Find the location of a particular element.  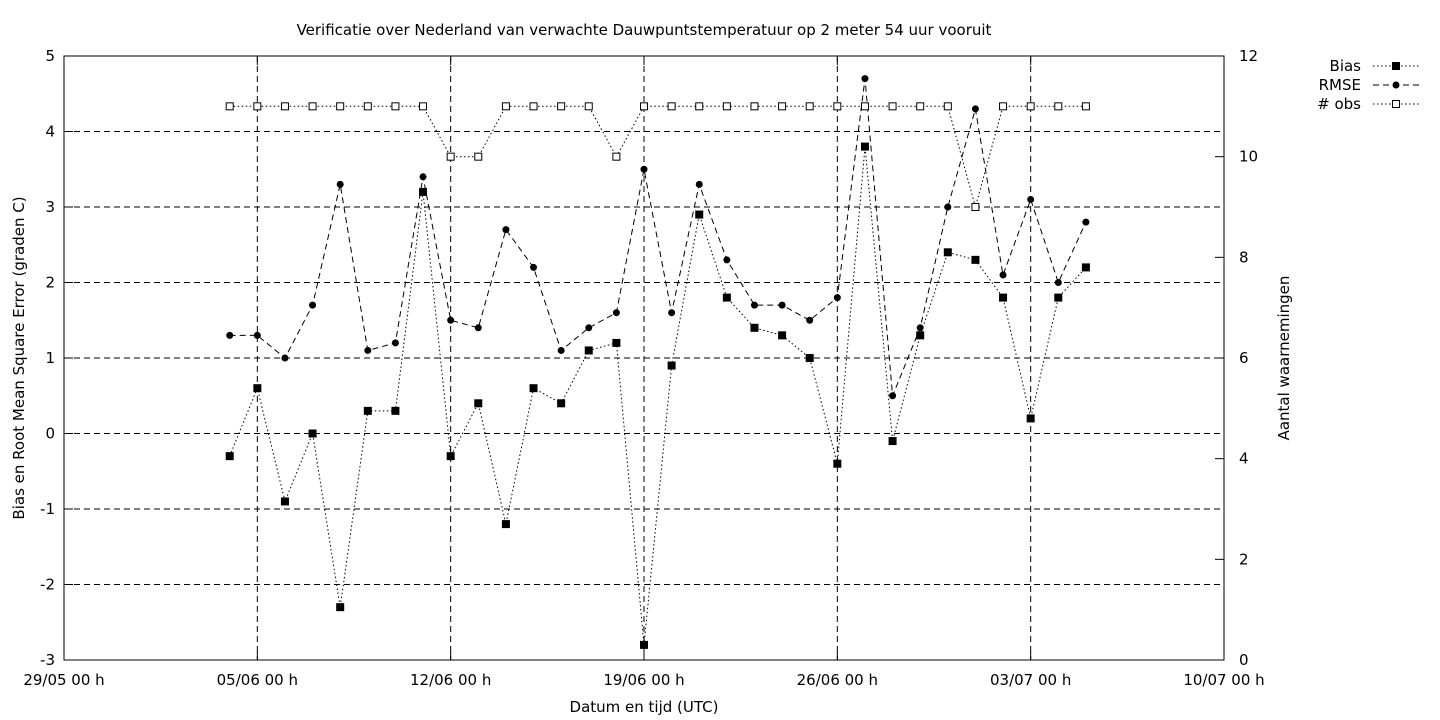

y2-tick-label: 6 is located at coordinates (1244, 358).